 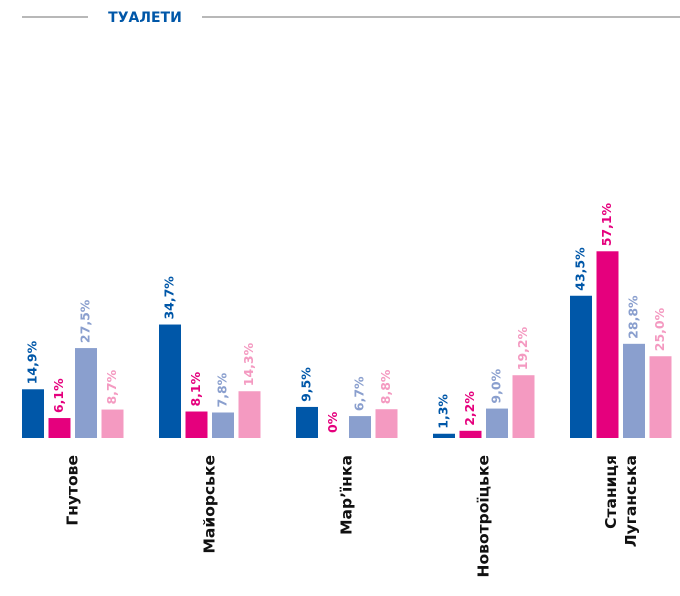 What do you see at coordinates (32, 362) in the screenshot?
I see `data-label: 14,9%` at bounding box center [32, 362].